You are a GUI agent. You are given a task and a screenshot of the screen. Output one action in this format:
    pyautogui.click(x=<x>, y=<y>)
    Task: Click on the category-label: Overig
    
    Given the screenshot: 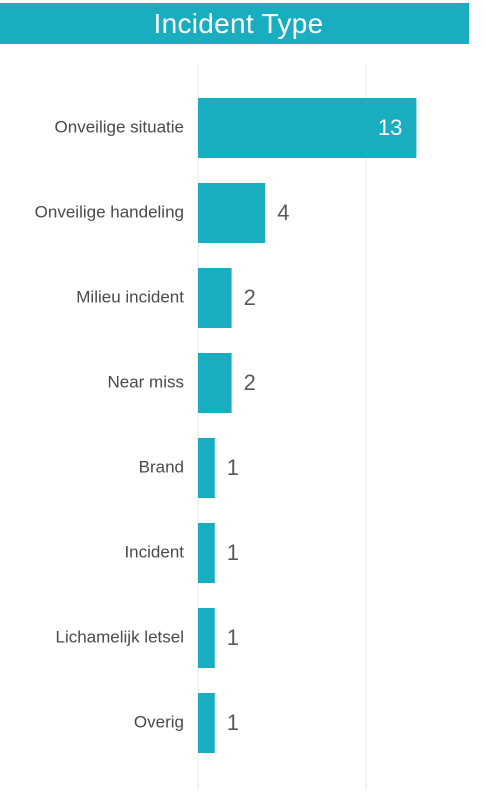 What is the action you would take?
    pyautogui.click(x=159, y=721)
    